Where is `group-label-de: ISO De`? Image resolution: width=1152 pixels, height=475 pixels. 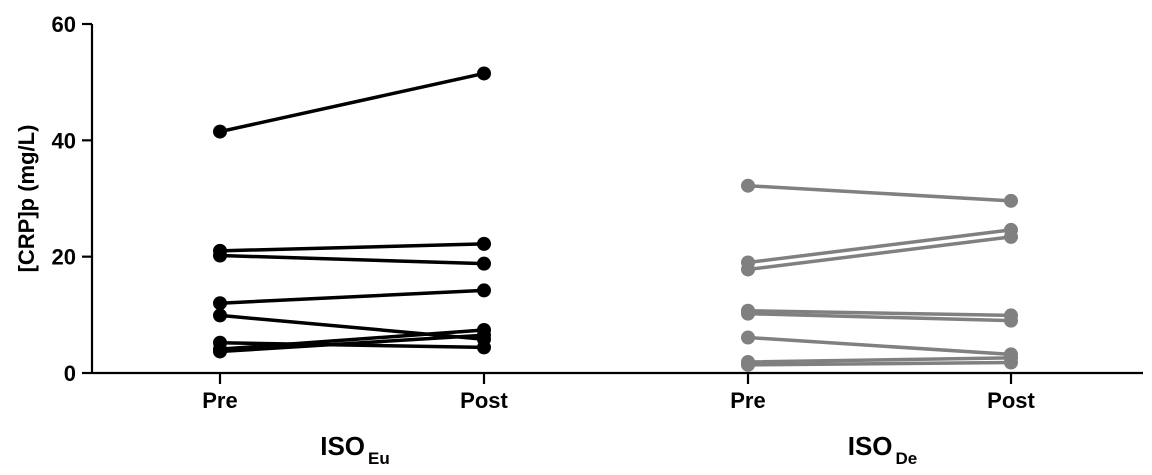
group-label-de: ISO De is located at coordinates (883, 449).